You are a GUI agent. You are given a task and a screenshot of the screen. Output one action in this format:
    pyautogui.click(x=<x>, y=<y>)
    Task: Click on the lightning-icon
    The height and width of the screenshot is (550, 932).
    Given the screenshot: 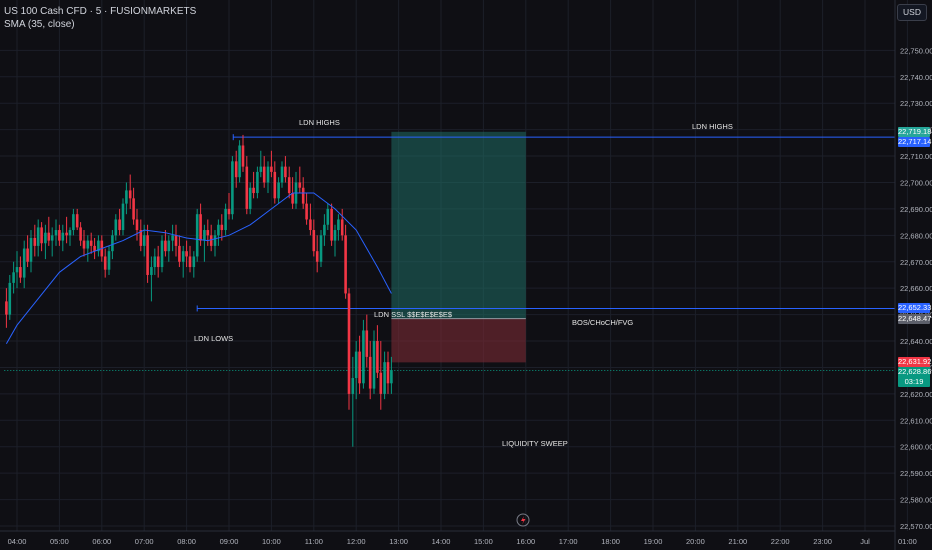 What is the action you would take?
    pyautogui.click(x=523, y=520)
    